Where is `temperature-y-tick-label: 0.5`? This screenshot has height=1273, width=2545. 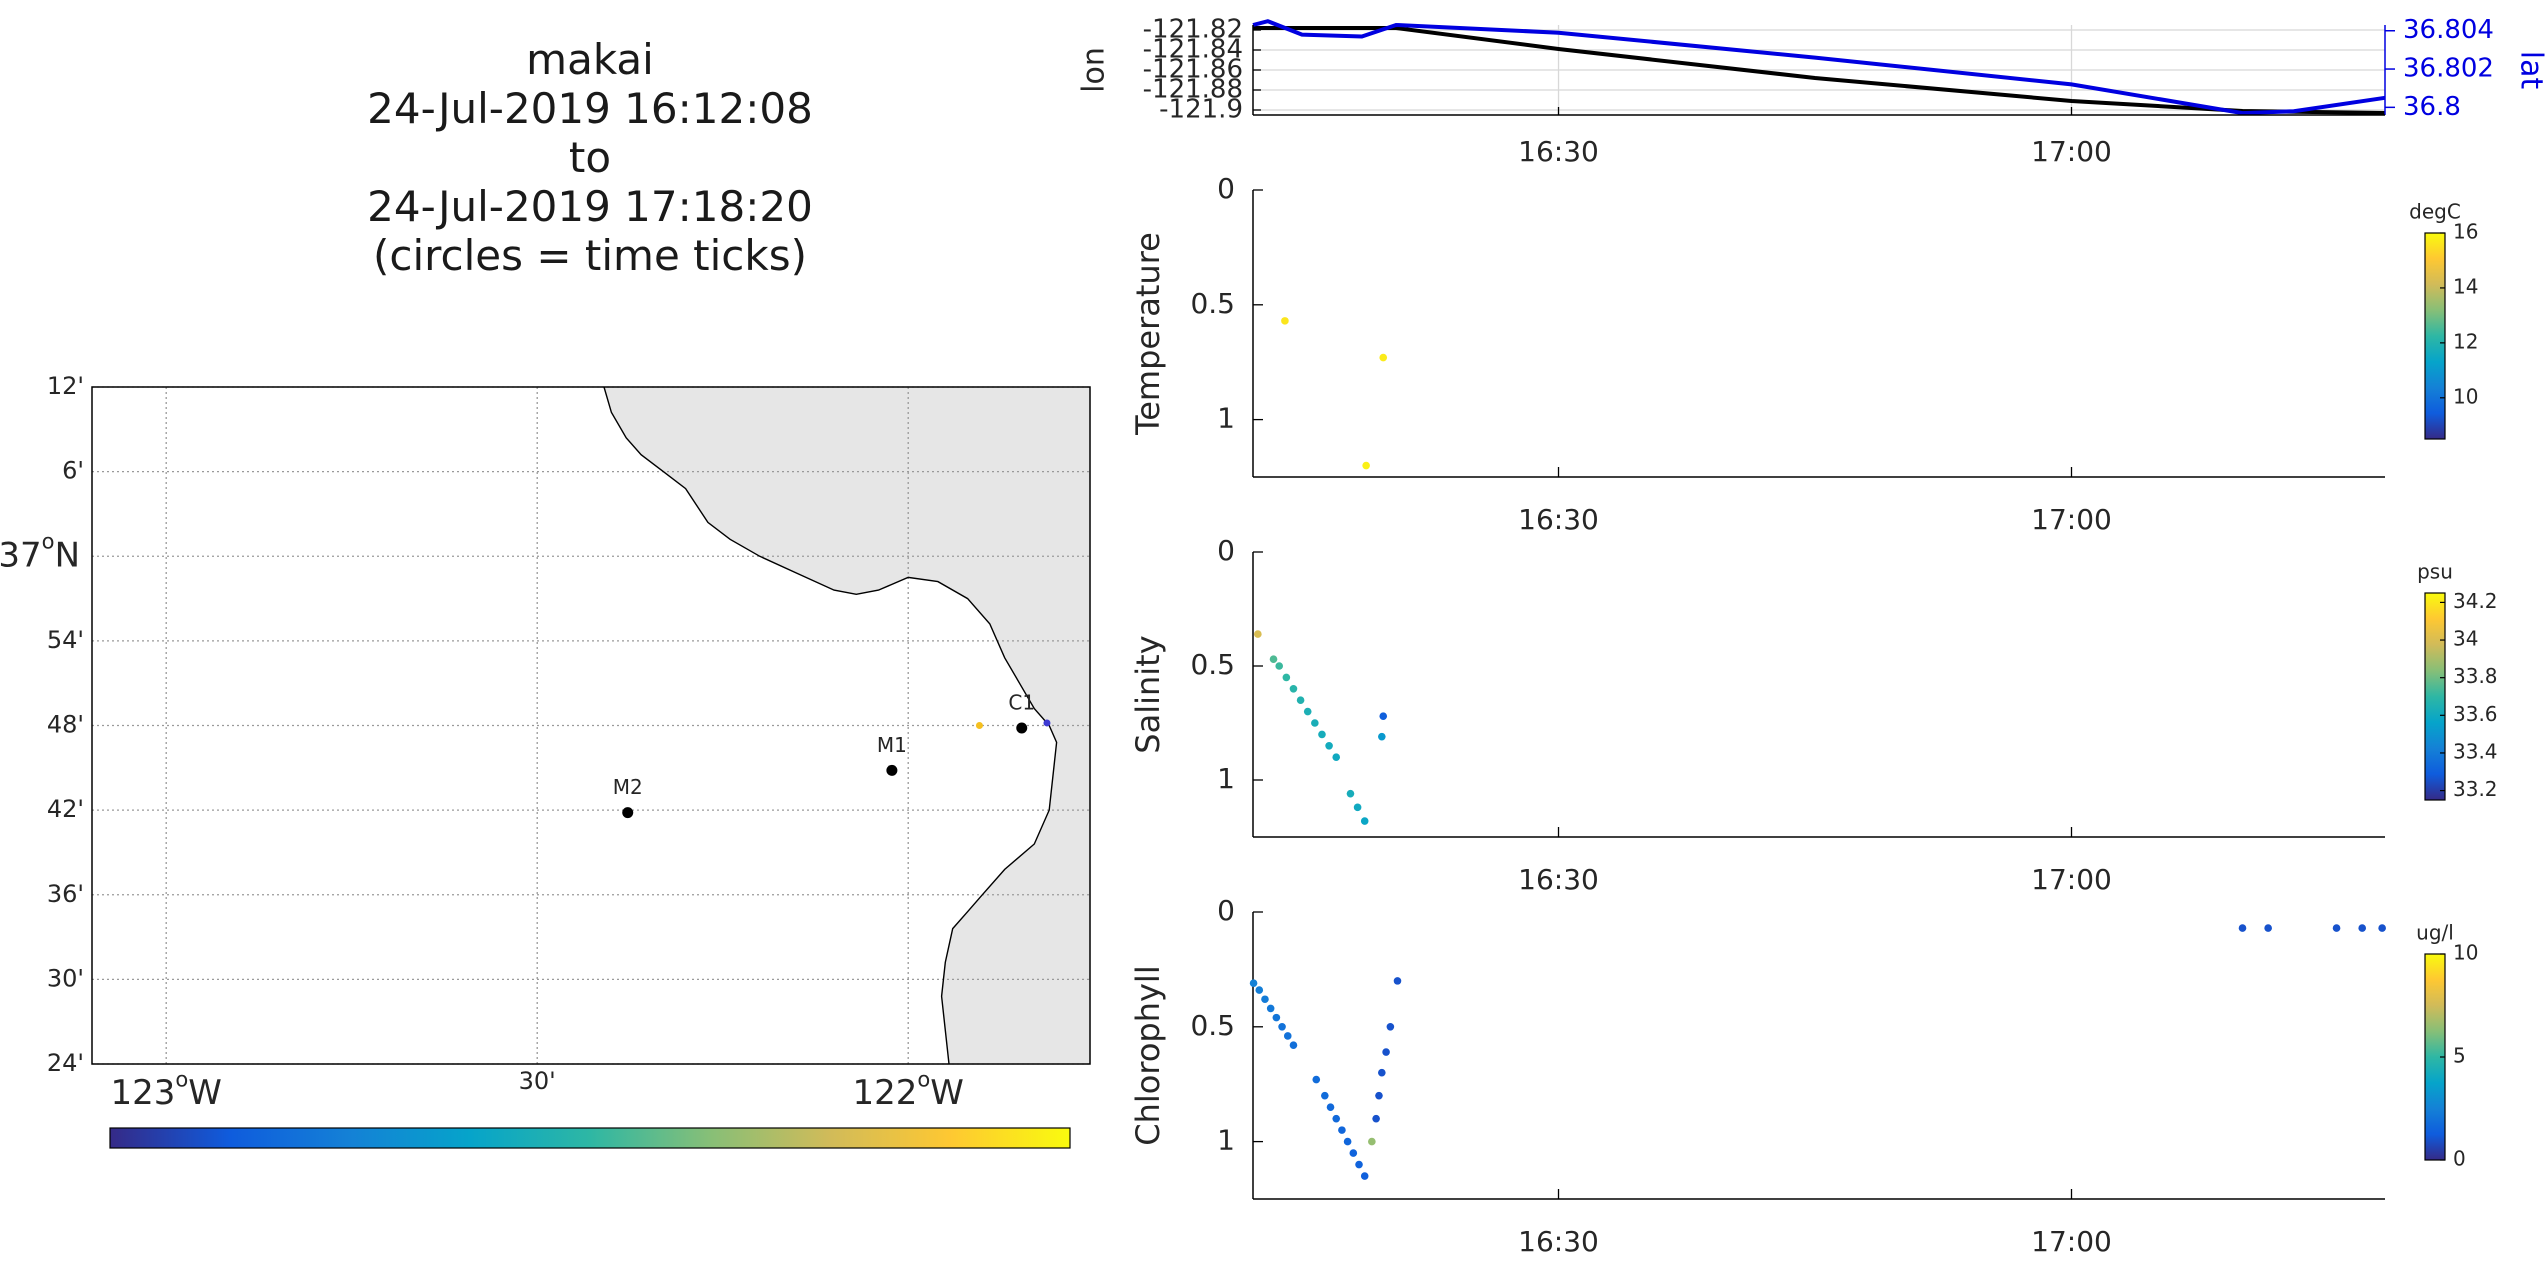
temperature-y-tick-label: 0.5 is located at coordinates (1212, 303).